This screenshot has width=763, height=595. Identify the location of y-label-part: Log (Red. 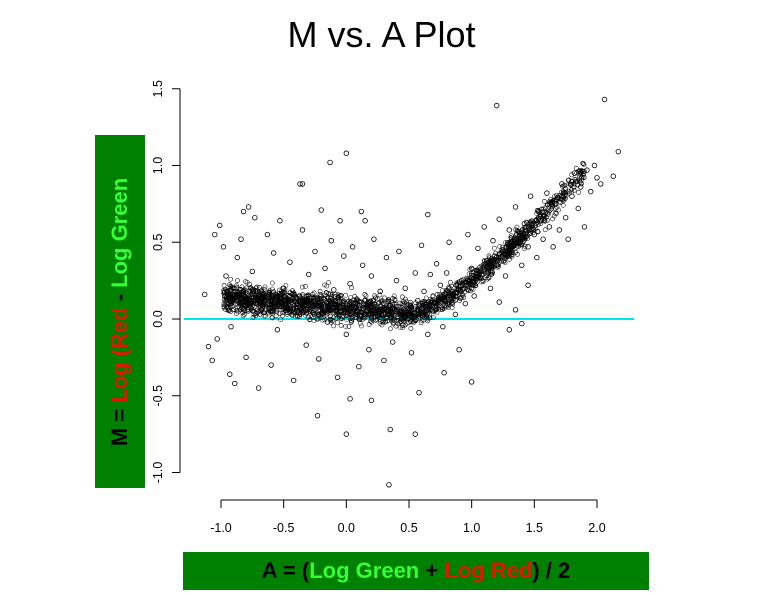
(119, 354).